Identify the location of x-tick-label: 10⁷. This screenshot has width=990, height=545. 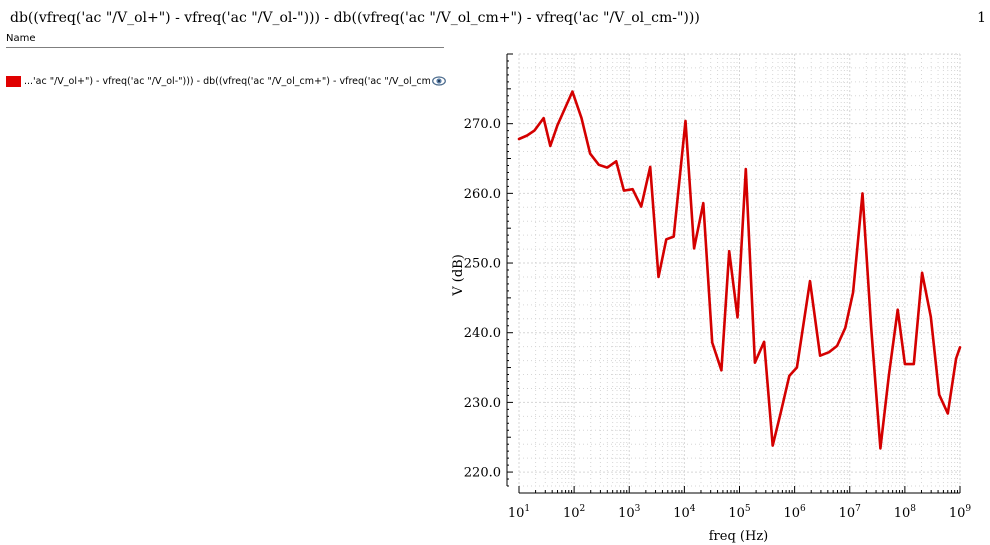
(850, 512).